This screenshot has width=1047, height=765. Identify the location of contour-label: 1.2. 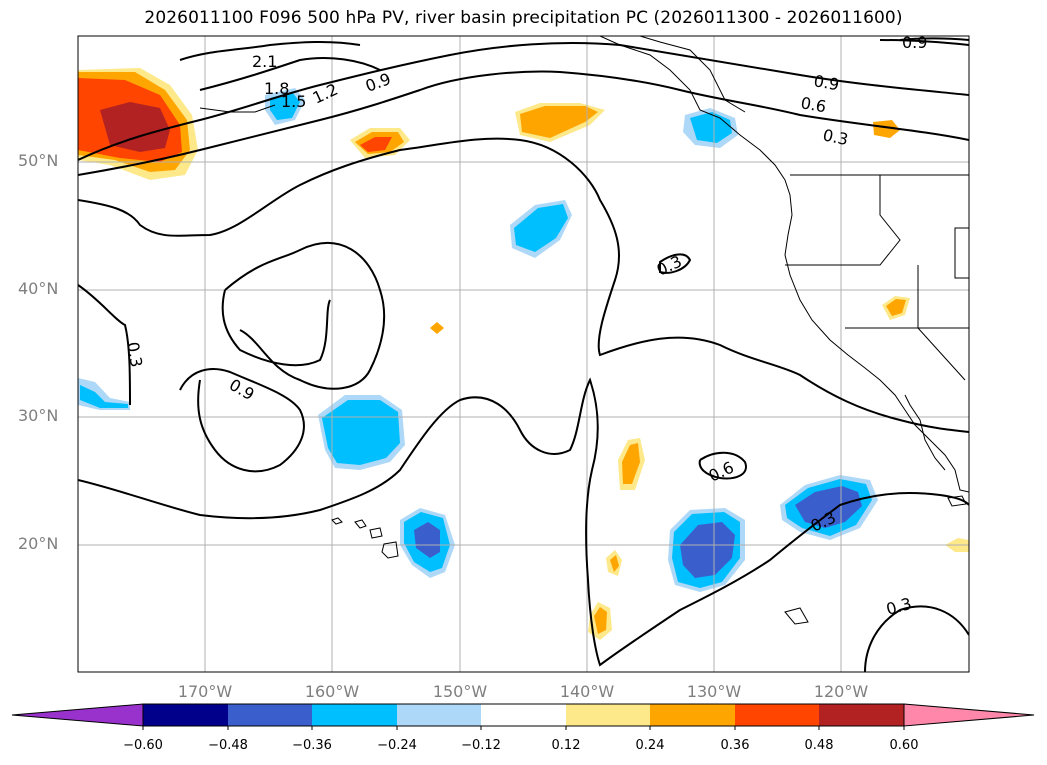
(325, 94).